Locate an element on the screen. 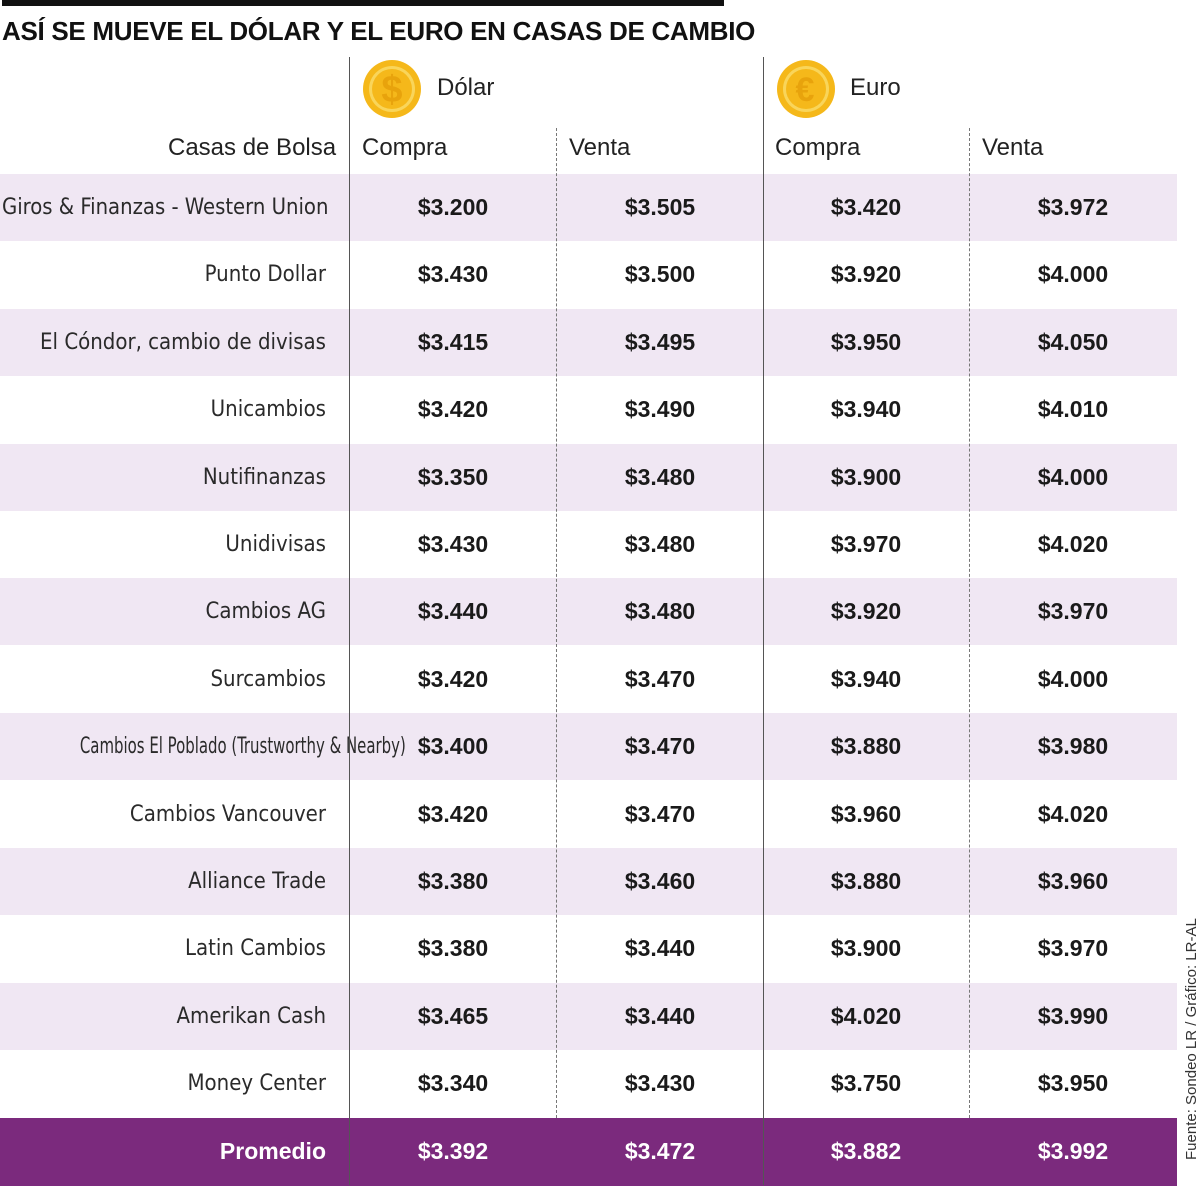  average-dolar-venta-value: $3.472 is located at coordinates (660, 1151).